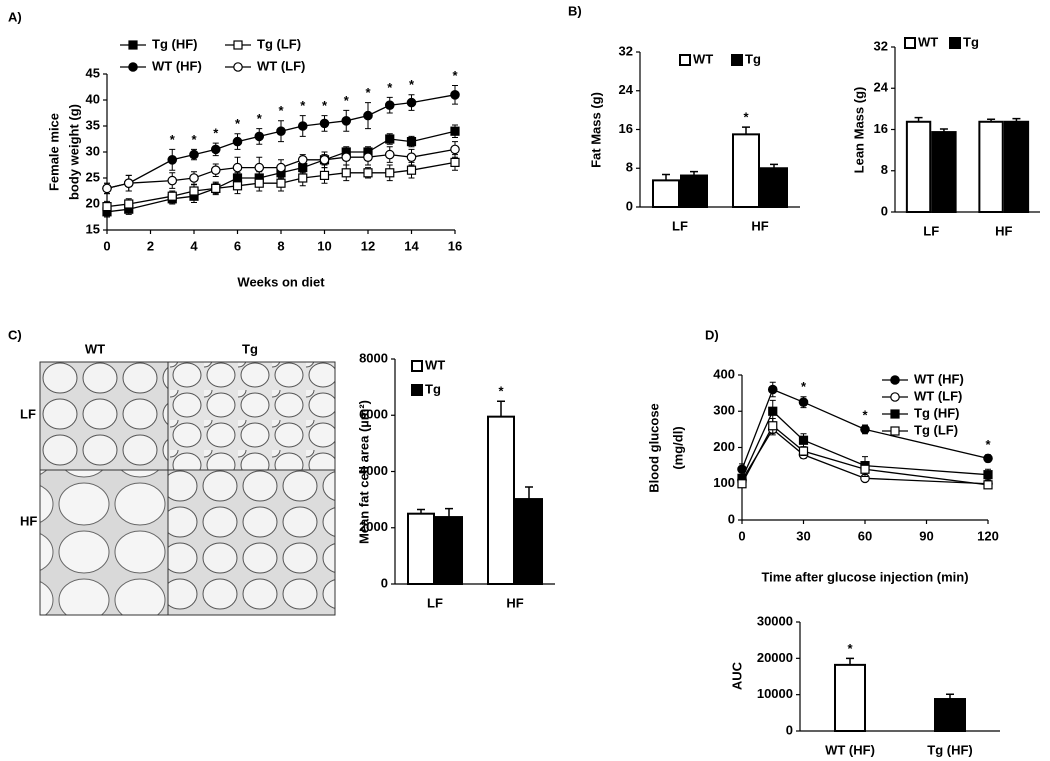 The height and width of the screenshot is (761, 1050). I want to click on y-tick-label: 400, so click(724, 373).